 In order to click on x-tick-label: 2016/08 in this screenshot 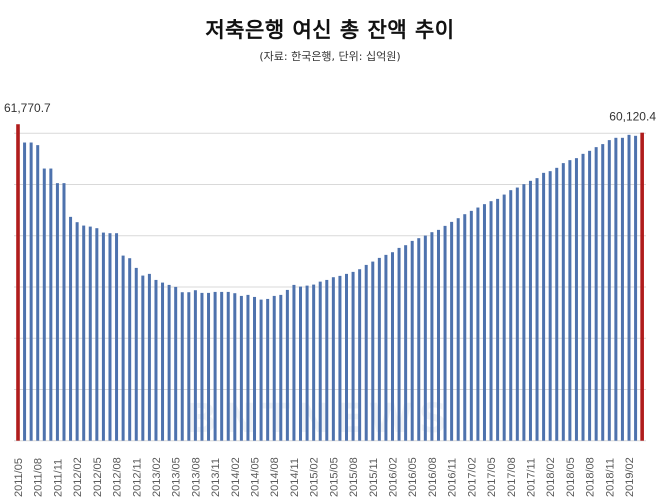, I will do `click(433, 477)`.